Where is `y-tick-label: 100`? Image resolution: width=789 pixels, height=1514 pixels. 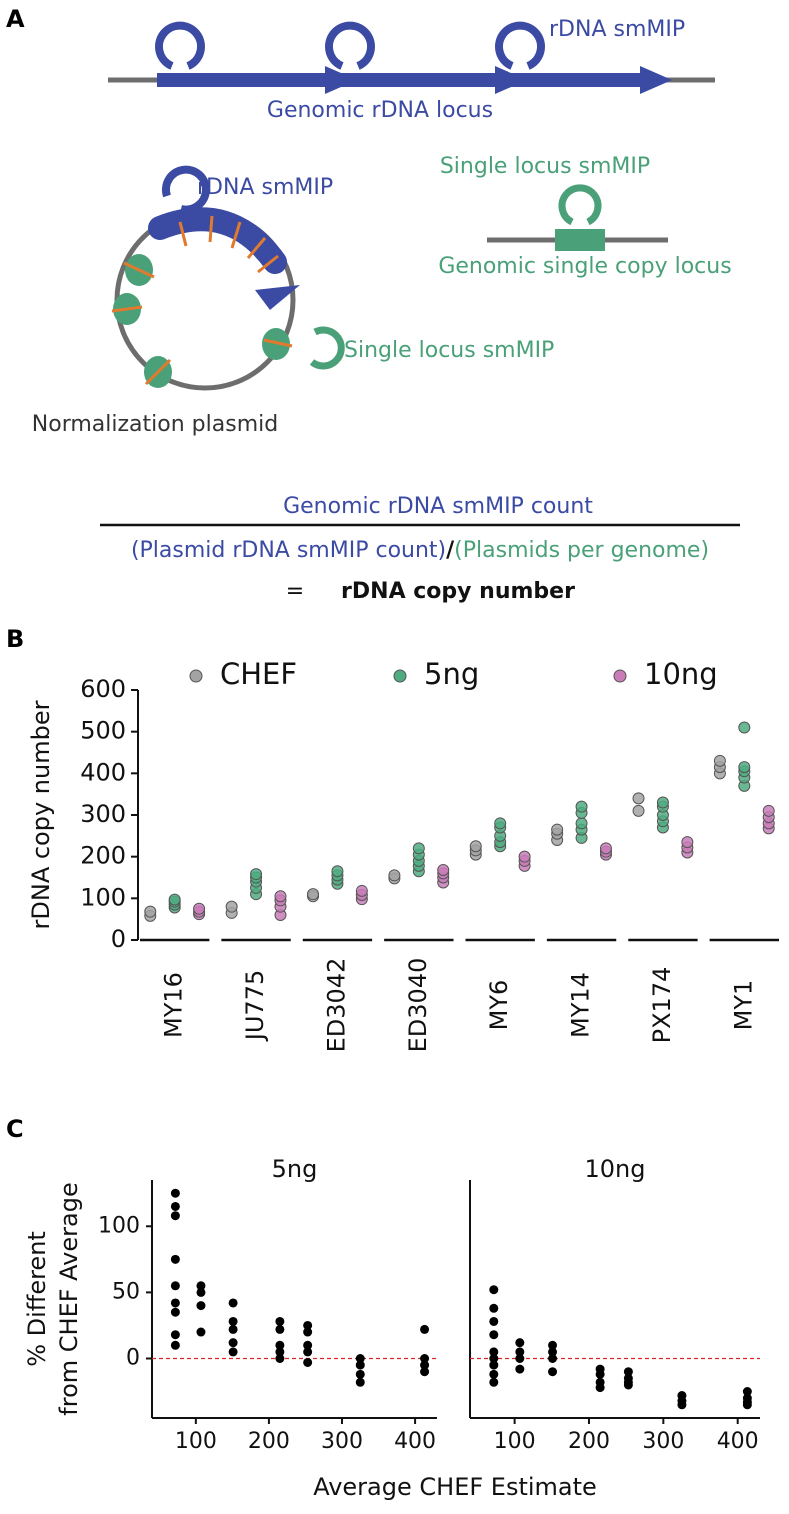
y-tick-label: 100 is located at coordinates (119, 1225).